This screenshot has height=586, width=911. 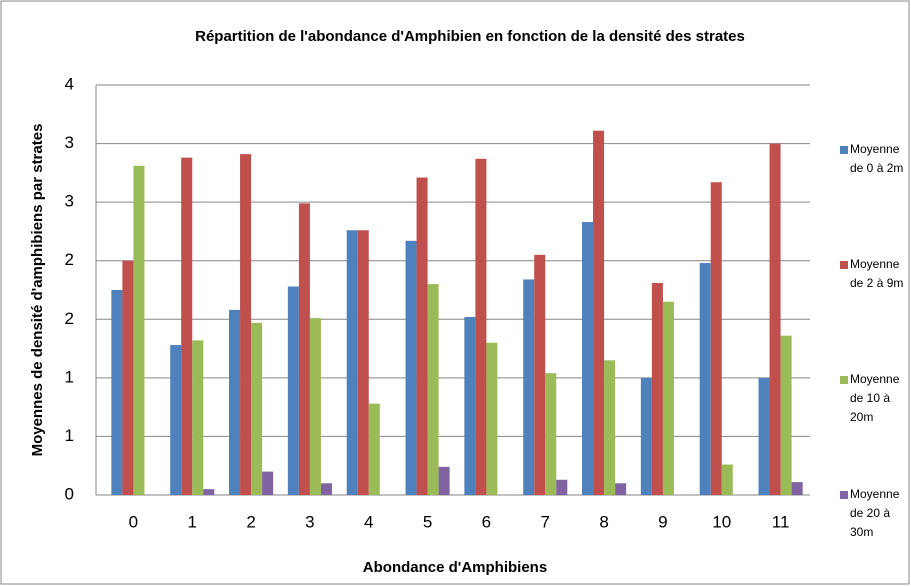 I want to click on x-tick-label: 6, so click(x=486, y=521).